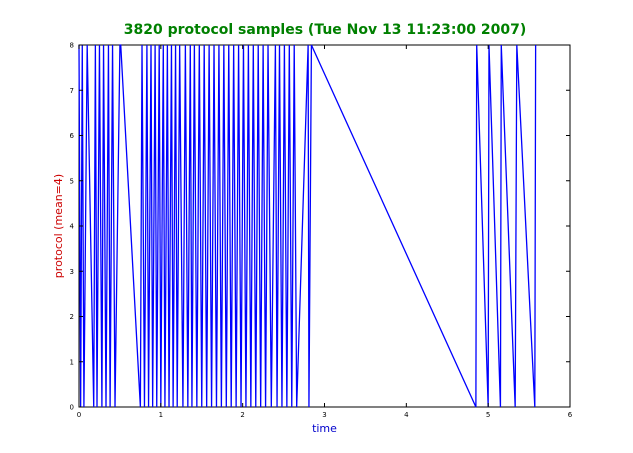 The image size is (633, 453). I want to click on y-tick-label: 4, so click(72, 227).